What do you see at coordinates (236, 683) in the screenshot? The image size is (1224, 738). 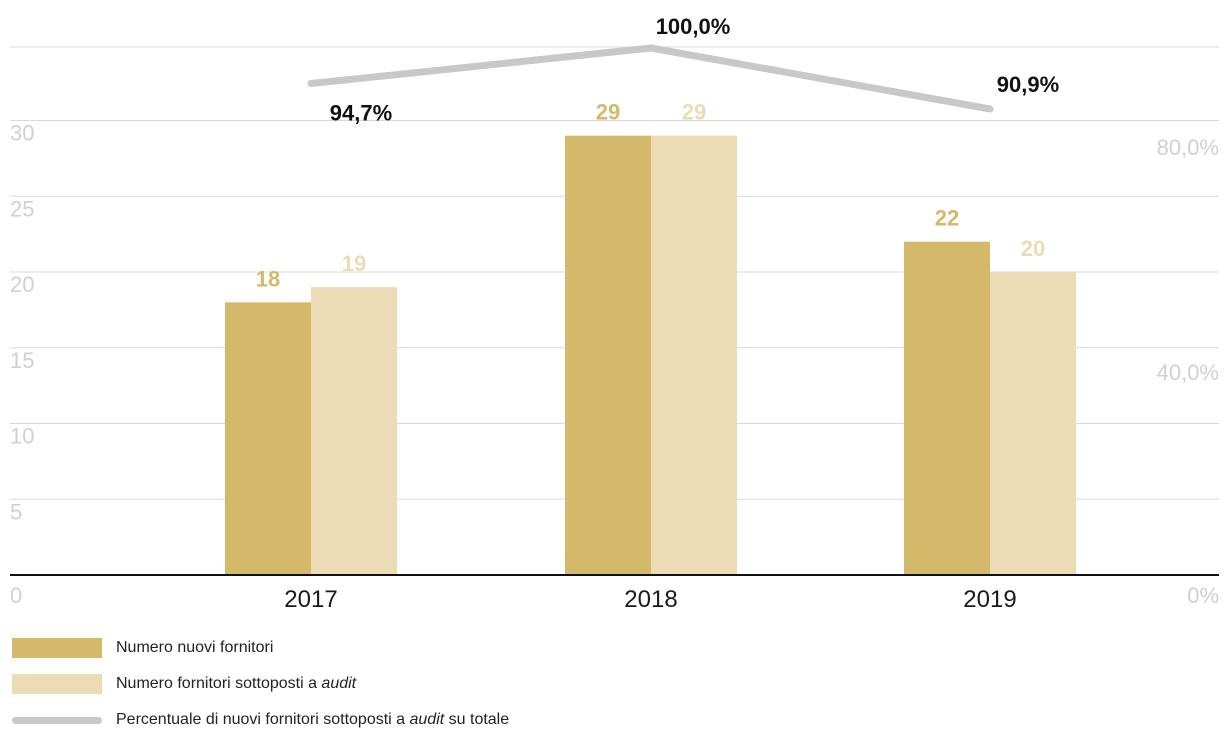 I see `legend-label-audited-suppliers: Numero fornitori sottoposti a audit` at bounding box center [236, 683].